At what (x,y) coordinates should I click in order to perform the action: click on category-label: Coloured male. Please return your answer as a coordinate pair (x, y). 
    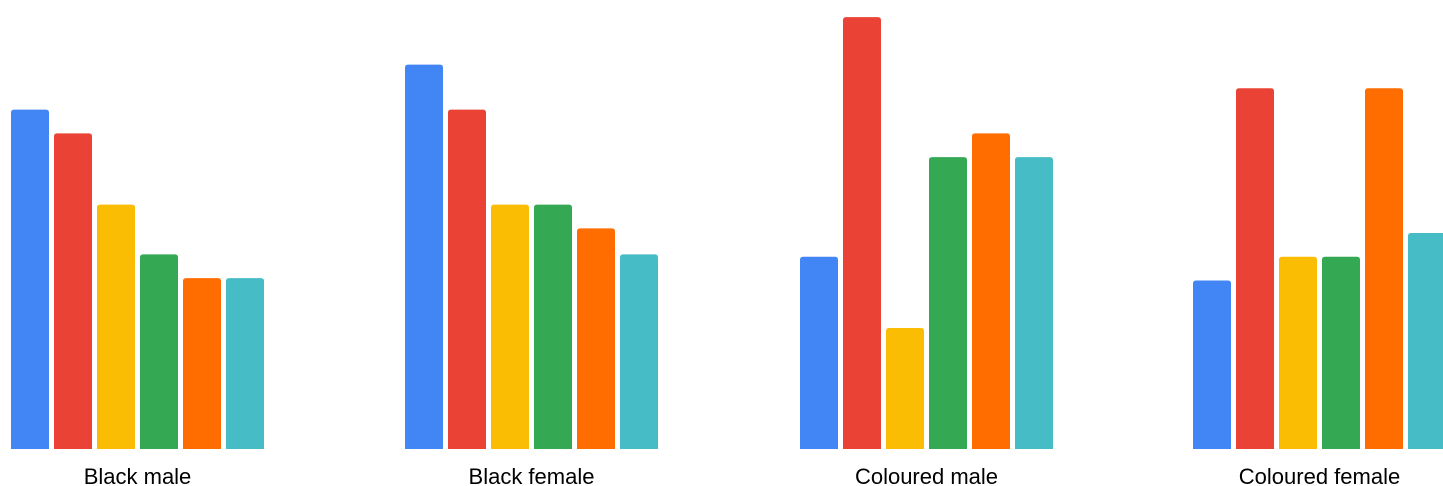
    Looking at the image, I should click on (926, 475).